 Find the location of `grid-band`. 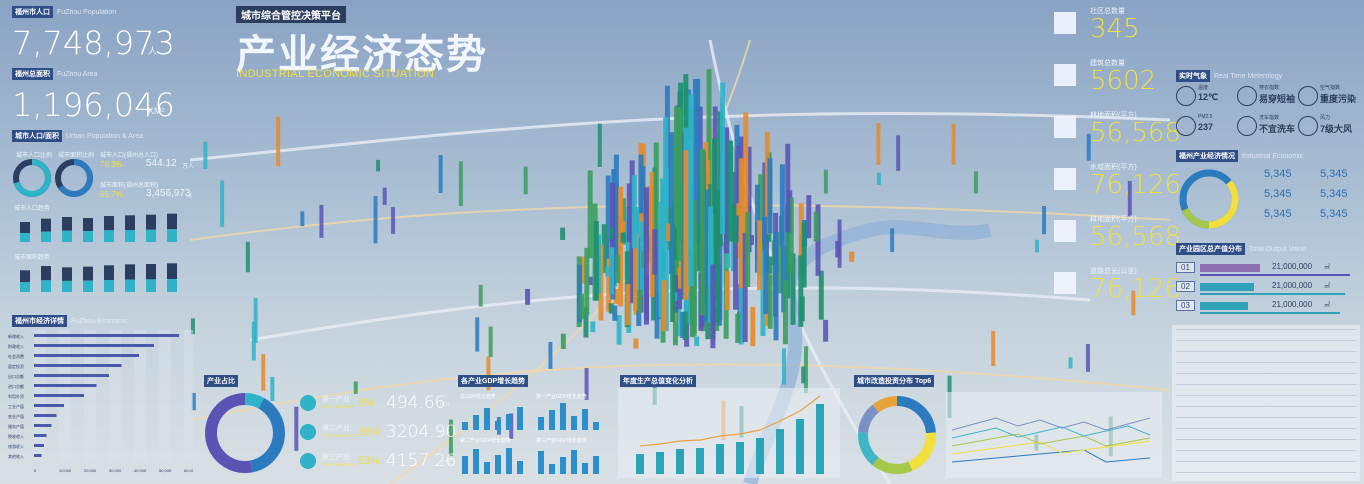

grid-band is located at coordinates (115, 396).